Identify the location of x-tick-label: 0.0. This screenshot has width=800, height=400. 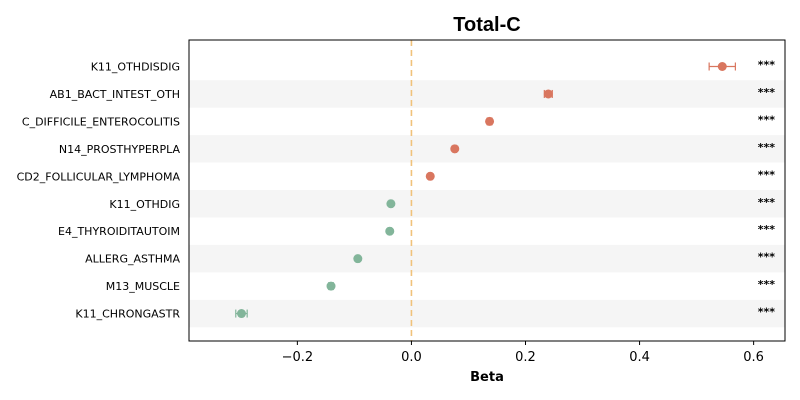
(411, 357).